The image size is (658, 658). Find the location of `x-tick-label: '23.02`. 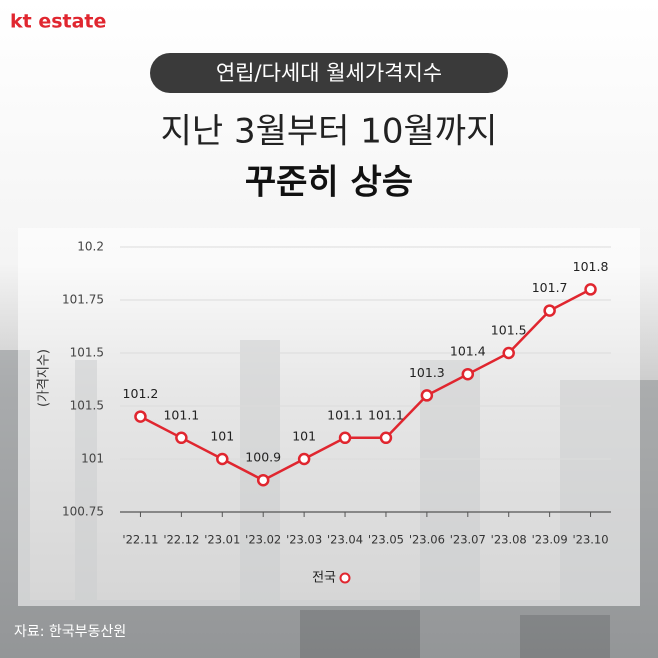

x-tick-label: '23.02 is located at coordinates (263, 540).